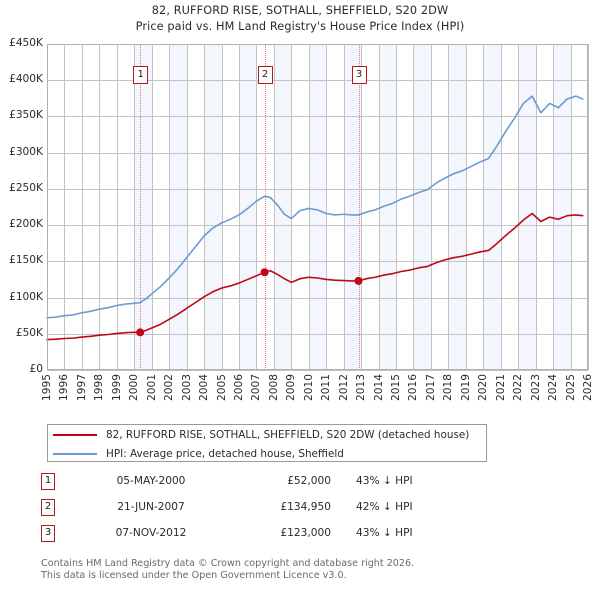 The width and height of the screenshot is (600, 590). Describe the element at coordinates (151, 507) in the screenshot. I see `row-date: 21-JUN-2007` at that location.